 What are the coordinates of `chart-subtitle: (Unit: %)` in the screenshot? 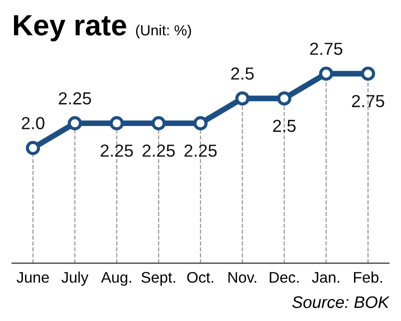 It's located at (163, 31).